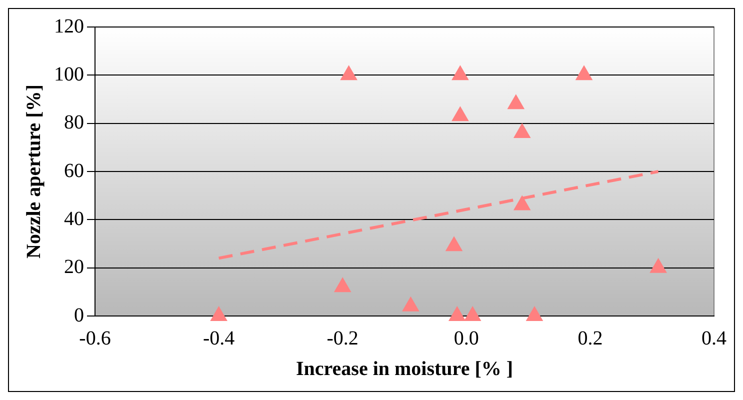 The image size is (743, 400). Describe the element at coordinates (466, 338) in the screenshot. I see `x-tick-label: 0.0` at that location.